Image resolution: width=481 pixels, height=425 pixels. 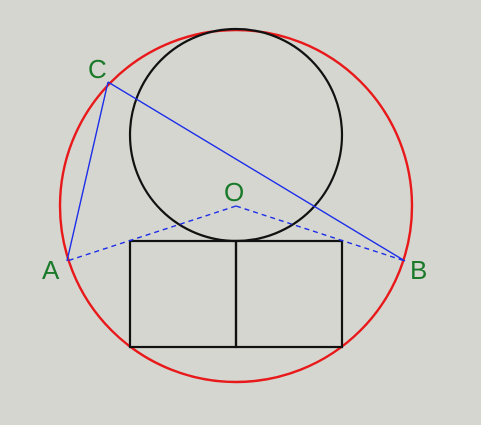 What do you see at coordinates (234, 192) in the screenshot?
I see `label-O: O` at bounding box center [234, 192].